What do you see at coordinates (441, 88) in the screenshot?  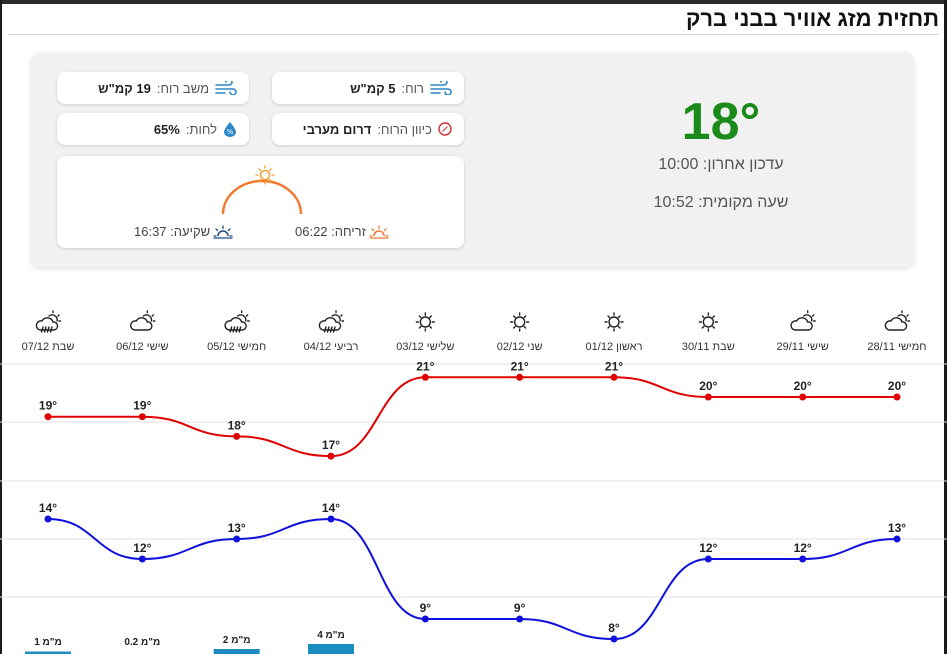 I see `wind-icon` at bounding box center [441, 88].